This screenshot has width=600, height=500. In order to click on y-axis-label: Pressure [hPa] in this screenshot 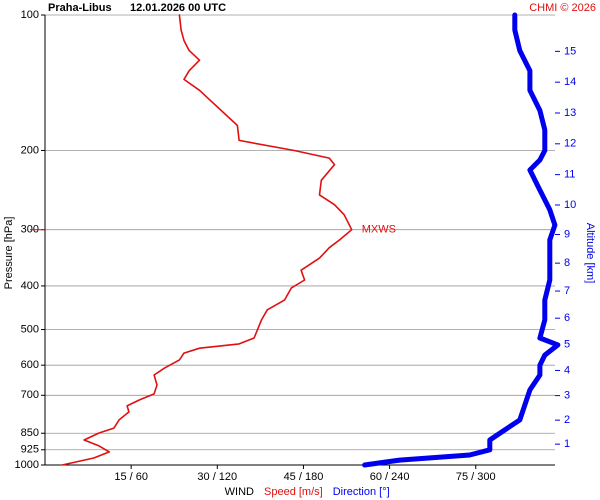, I will do `click(9, 253)`.